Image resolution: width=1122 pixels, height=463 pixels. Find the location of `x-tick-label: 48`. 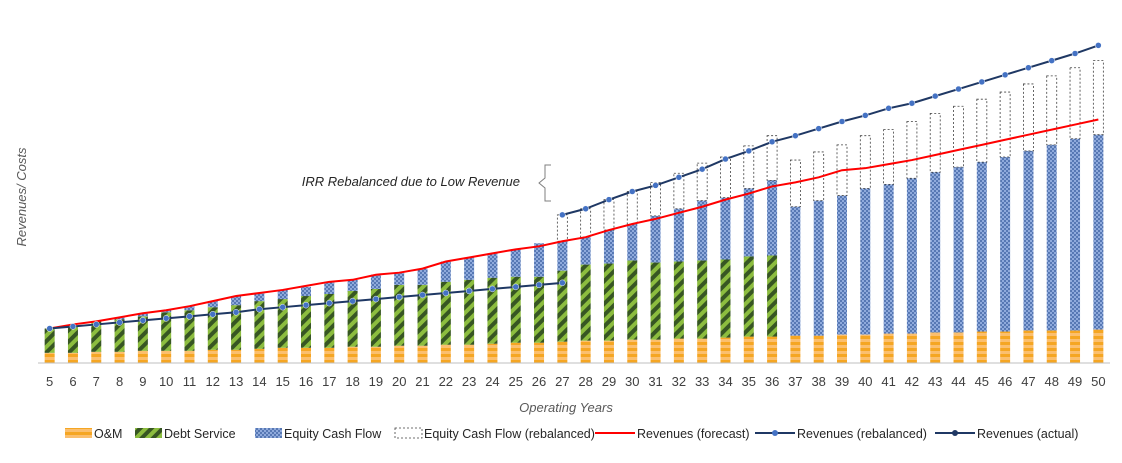

x-tick-label: 48 is located at coordinates (1052, 381).